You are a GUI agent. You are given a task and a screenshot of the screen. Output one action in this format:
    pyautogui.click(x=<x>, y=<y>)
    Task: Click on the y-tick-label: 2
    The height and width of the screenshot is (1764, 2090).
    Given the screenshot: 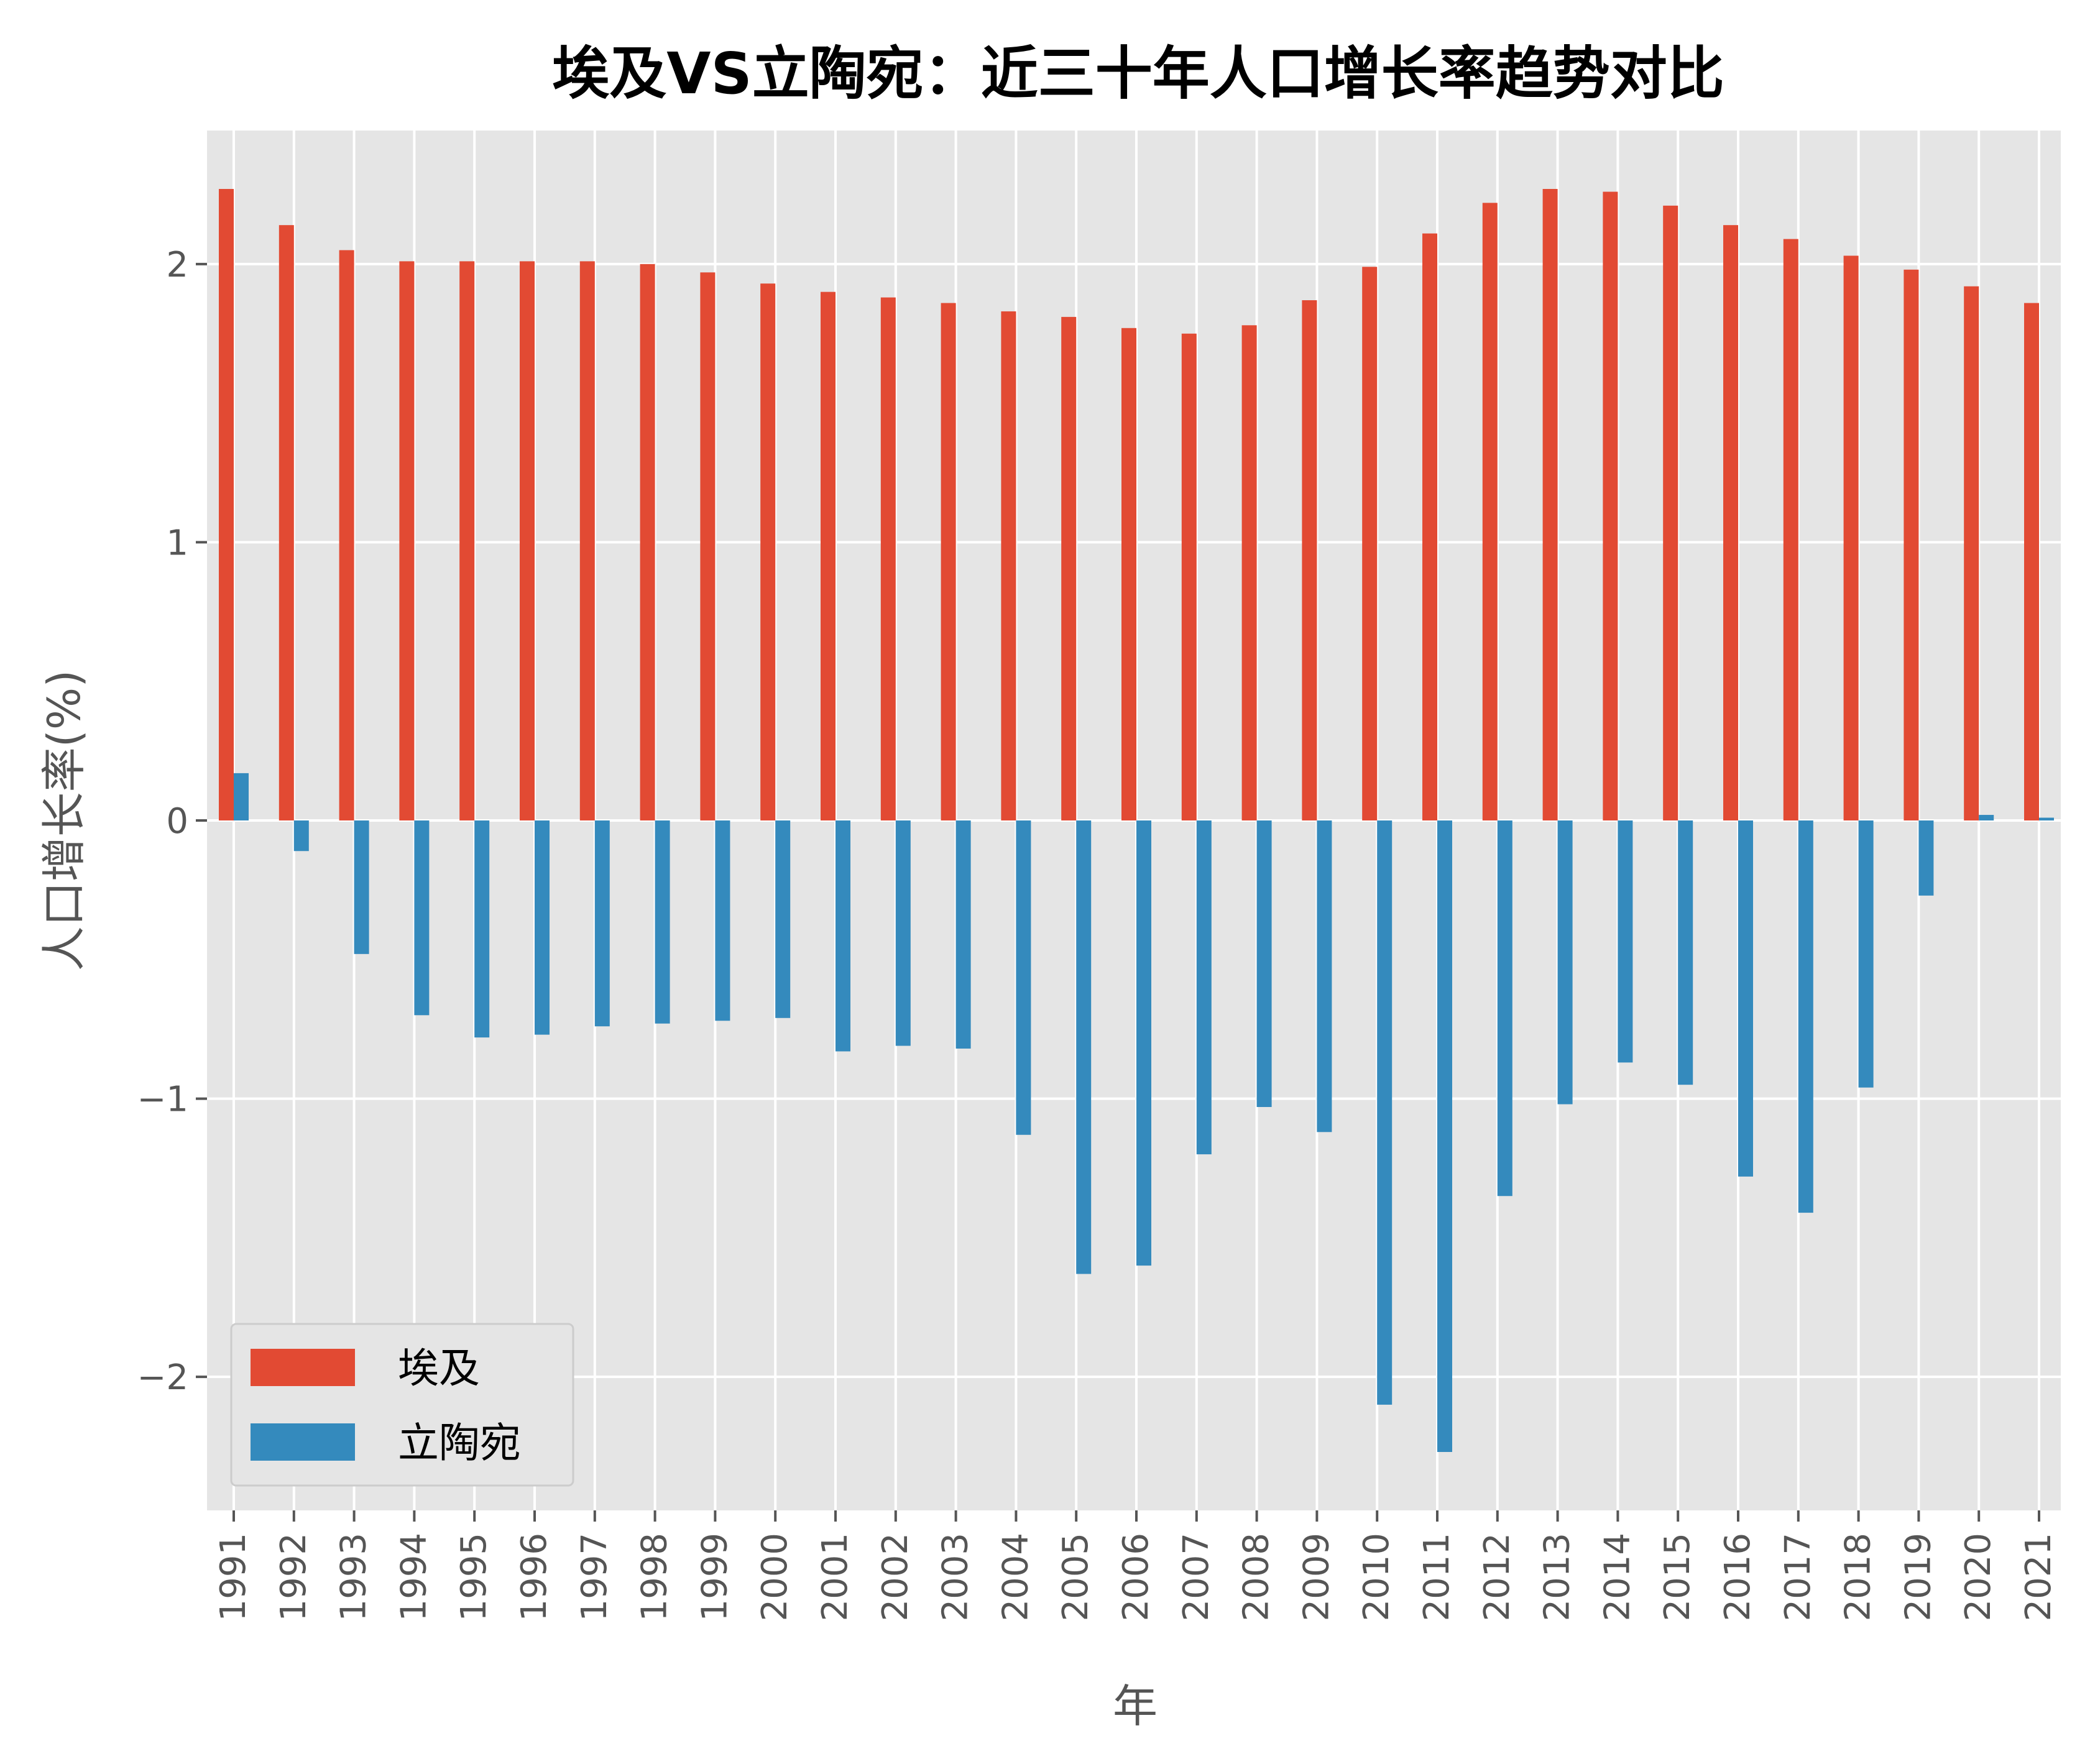 What is the action you would take?
    pyautogui.click(x=177, y=265)
    